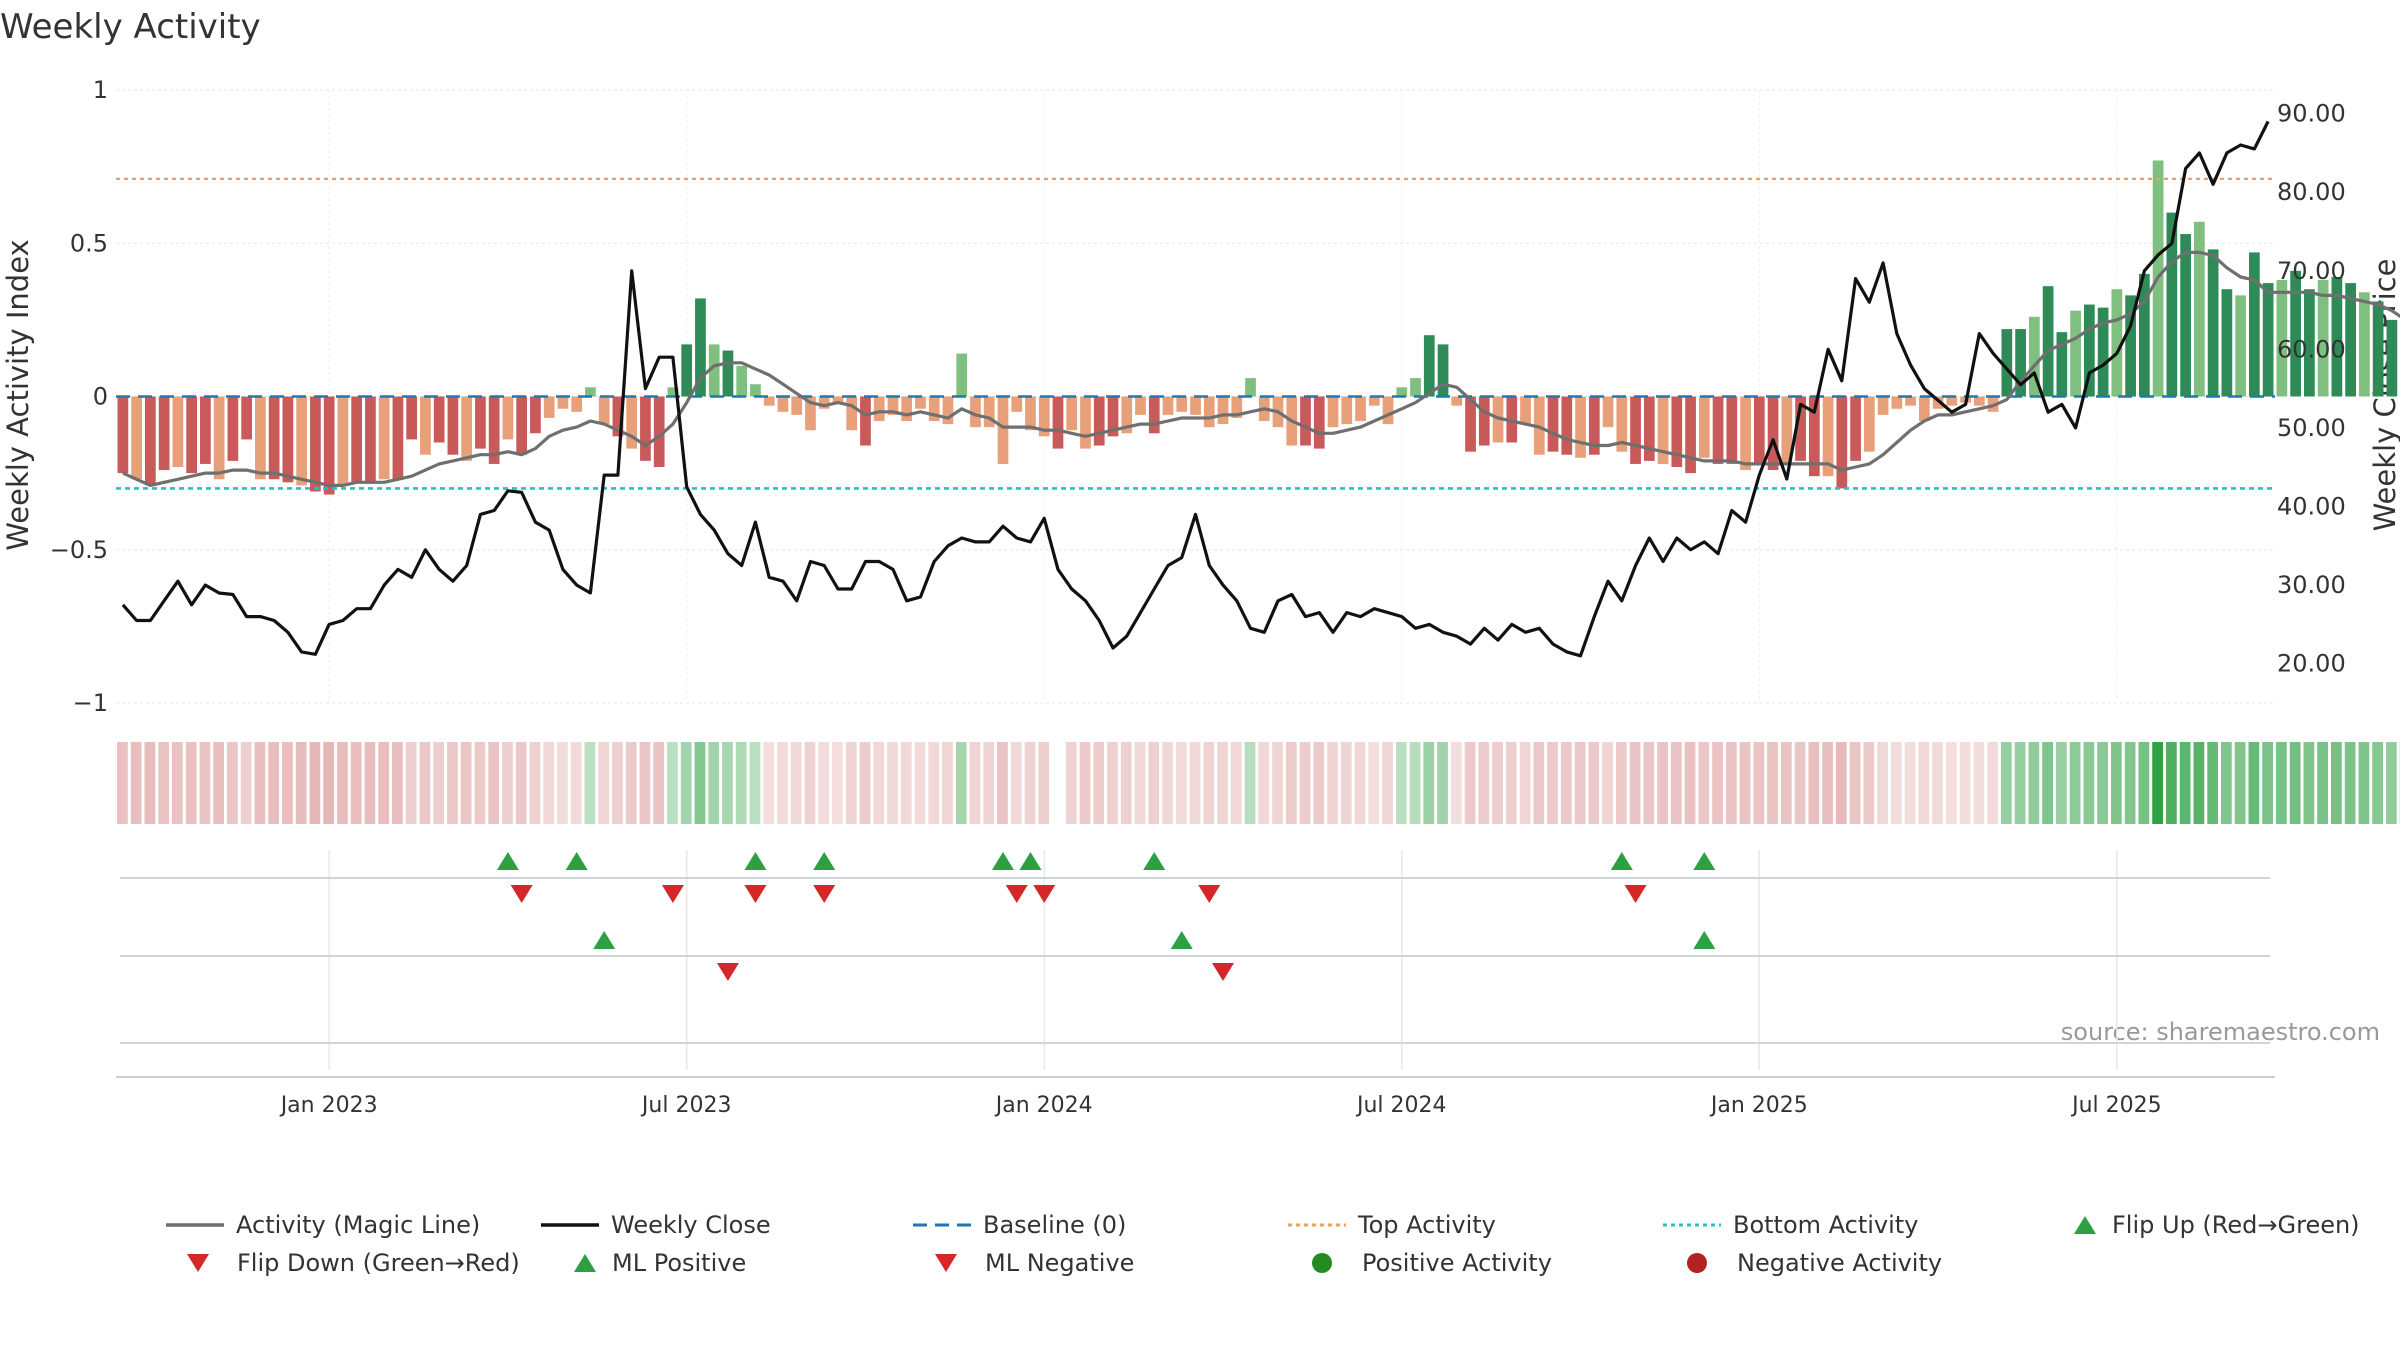  Describe the element at coordinates (2311, 664) in the screenshot. I see `right-tick-label: 20.00` at that location.